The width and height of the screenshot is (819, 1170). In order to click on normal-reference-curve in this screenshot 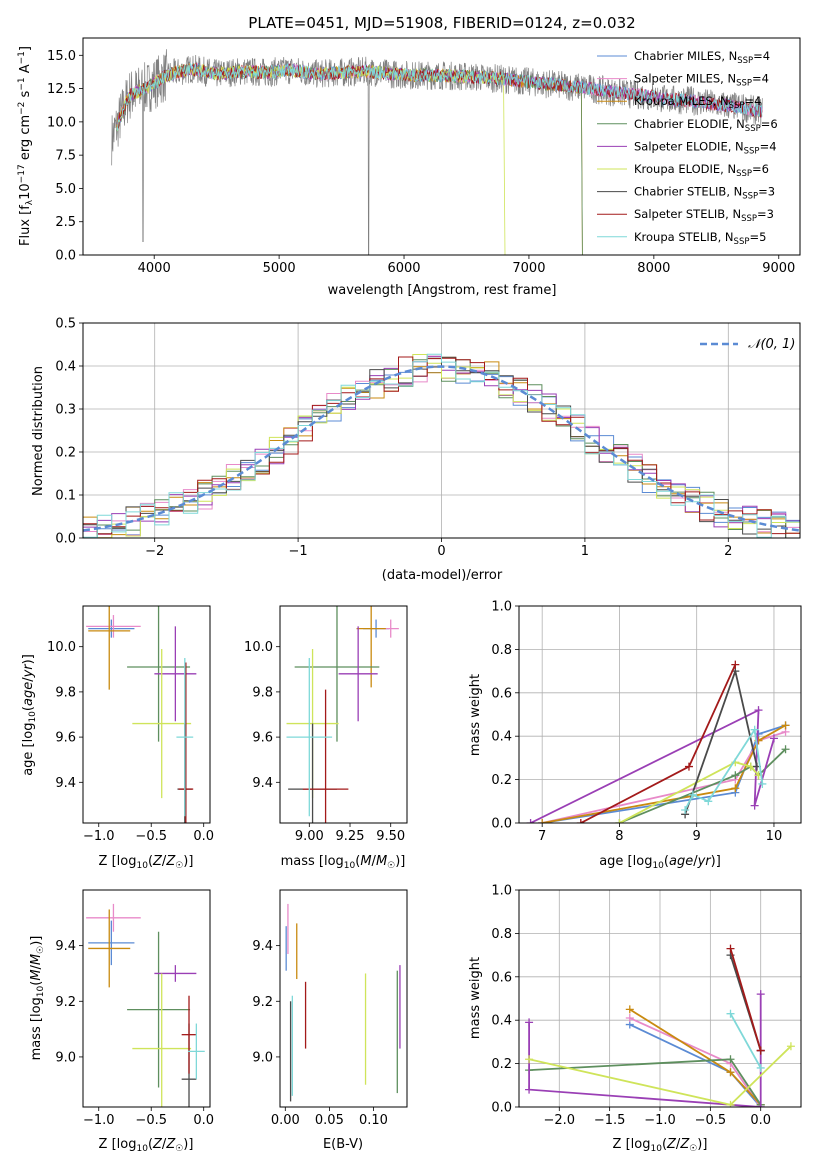, I will do `click(441, 448)`.